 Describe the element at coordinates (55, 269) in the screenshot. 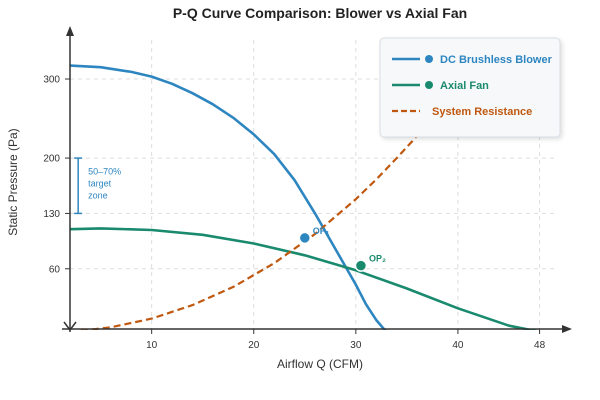

I see `y-tick-label: 60` at that location.